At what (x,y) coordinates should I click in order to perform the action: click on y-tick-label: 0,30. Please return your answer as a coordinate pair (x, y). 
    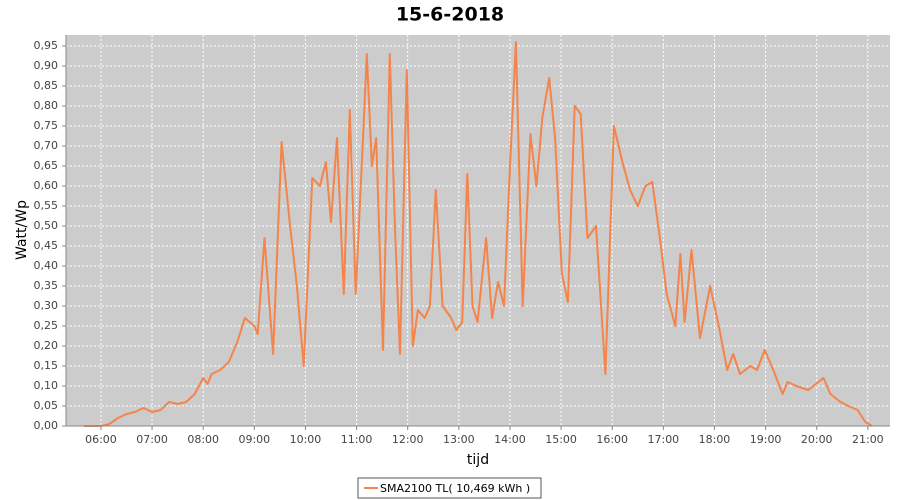
    Looking at the image, I should click on (46, 305).